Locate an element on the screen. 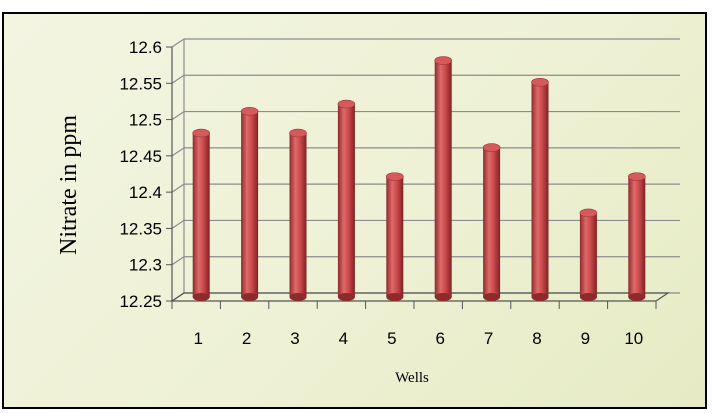 The image size is (713, 414). y-tick-label: 12.6 is located at coordinates (145, 47).